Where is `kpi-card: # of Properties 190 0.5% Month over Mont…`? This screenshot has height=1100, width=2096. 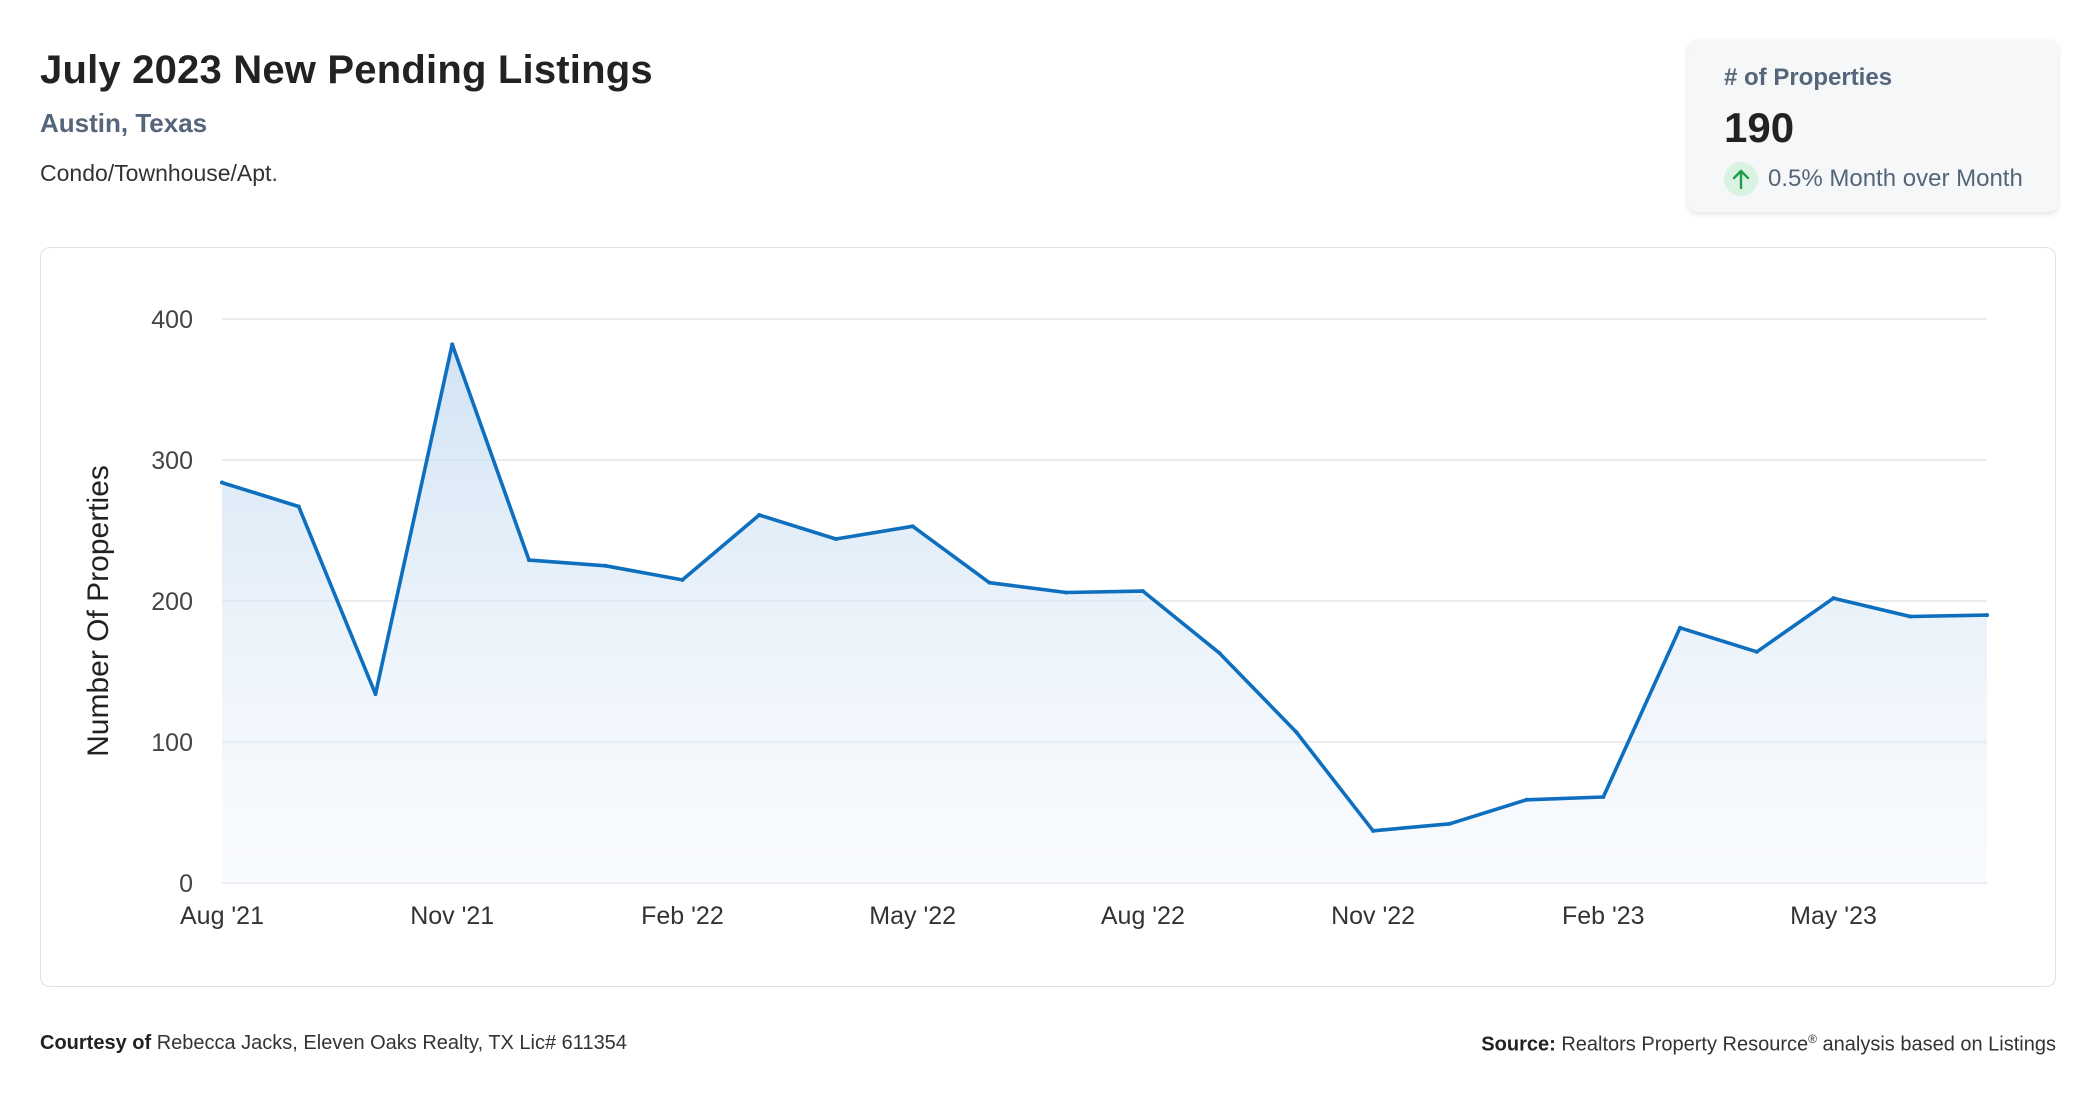 kpi-card: # of Properties 190 0.5% Month over Mont… is located at coordinates (1873, 126).